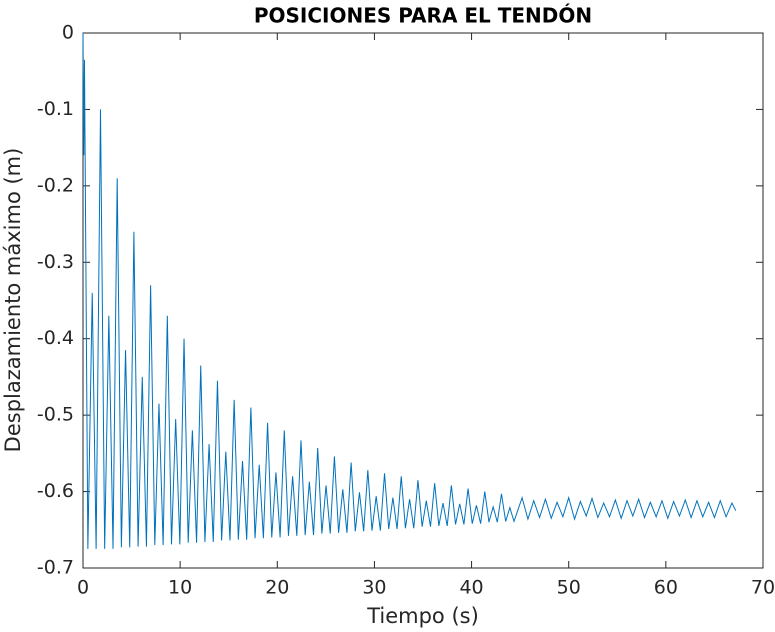 This screenshot has height=632, width=775. Describe the element at coordinates (55, 491) in the screenshot. I see `y-tick-label: -0.6` at that location.